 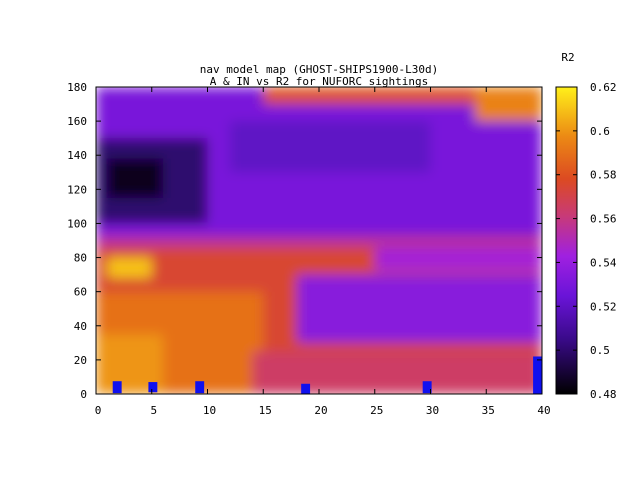 I want to click on y-tick-label: 140, so click(x=77, y=155).